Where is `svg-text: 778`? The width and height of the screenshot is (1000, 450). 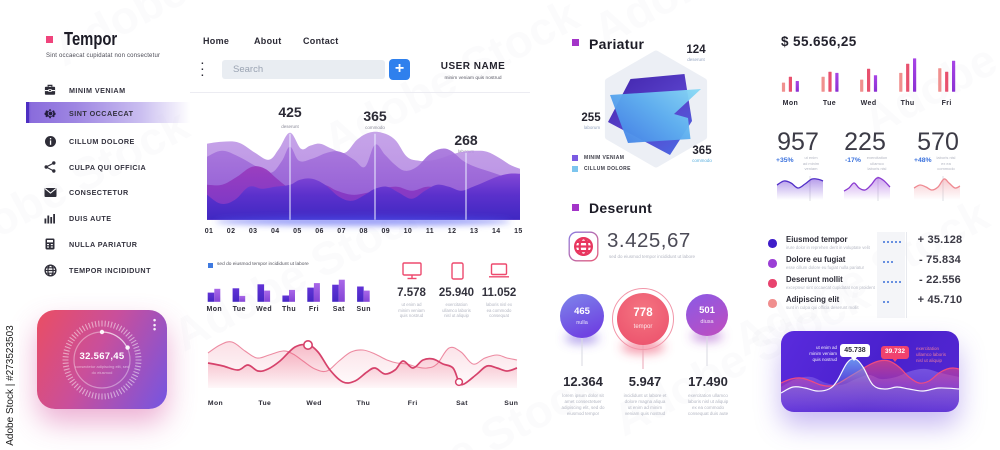 svg-text: 778 is located at coordinates (643, 313).